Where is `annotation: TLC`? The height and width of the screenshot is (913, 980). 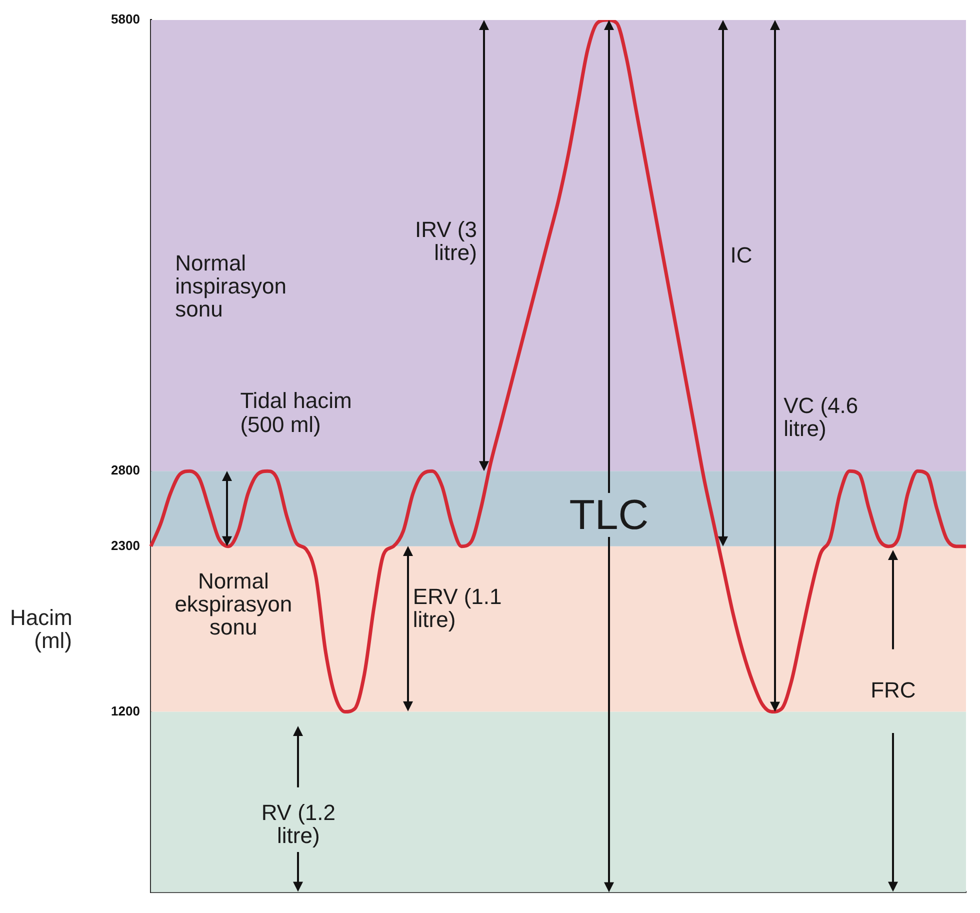 annotation: TLC is located at coordinates (609, 514).